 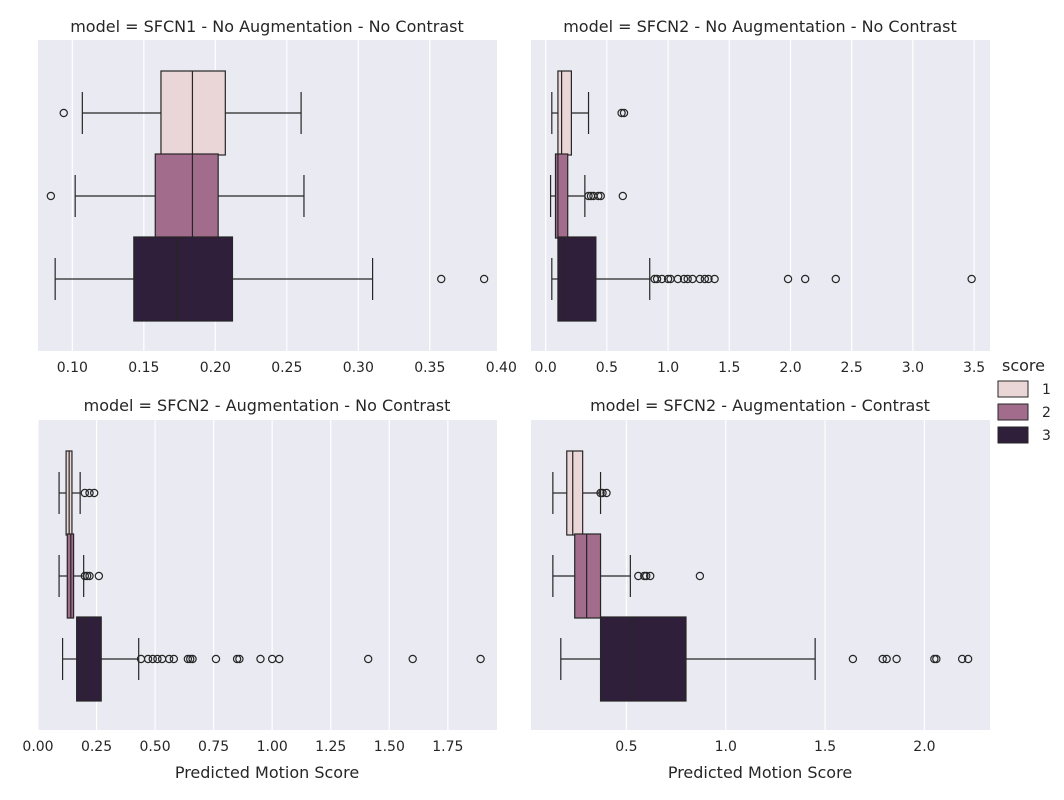 What do you see at coordinates (588, 576) in the screenshot?
I see `panel-3-score-2-box` at bounding box center [588, 576].